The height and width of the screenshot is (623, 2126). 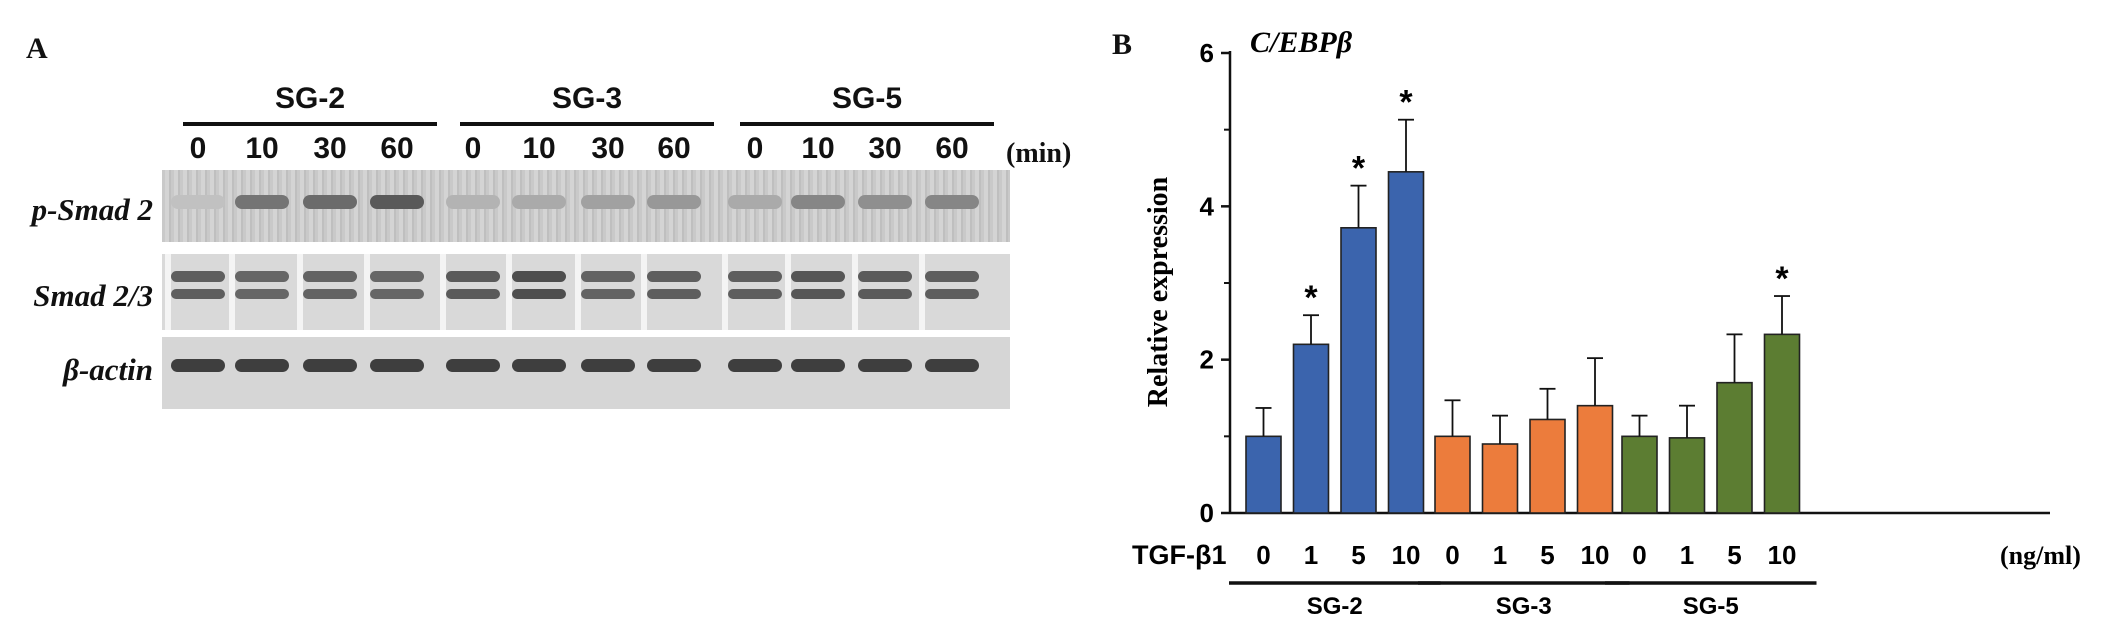 I want to click on group-label: SG-2, so click(x=1335, y=606).